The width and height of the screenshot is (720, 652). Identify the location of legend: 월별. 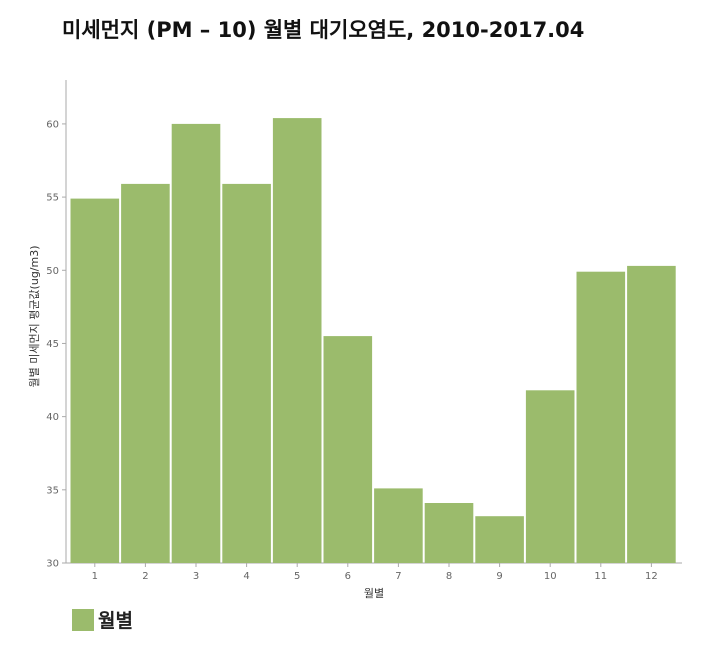
(102, 619).